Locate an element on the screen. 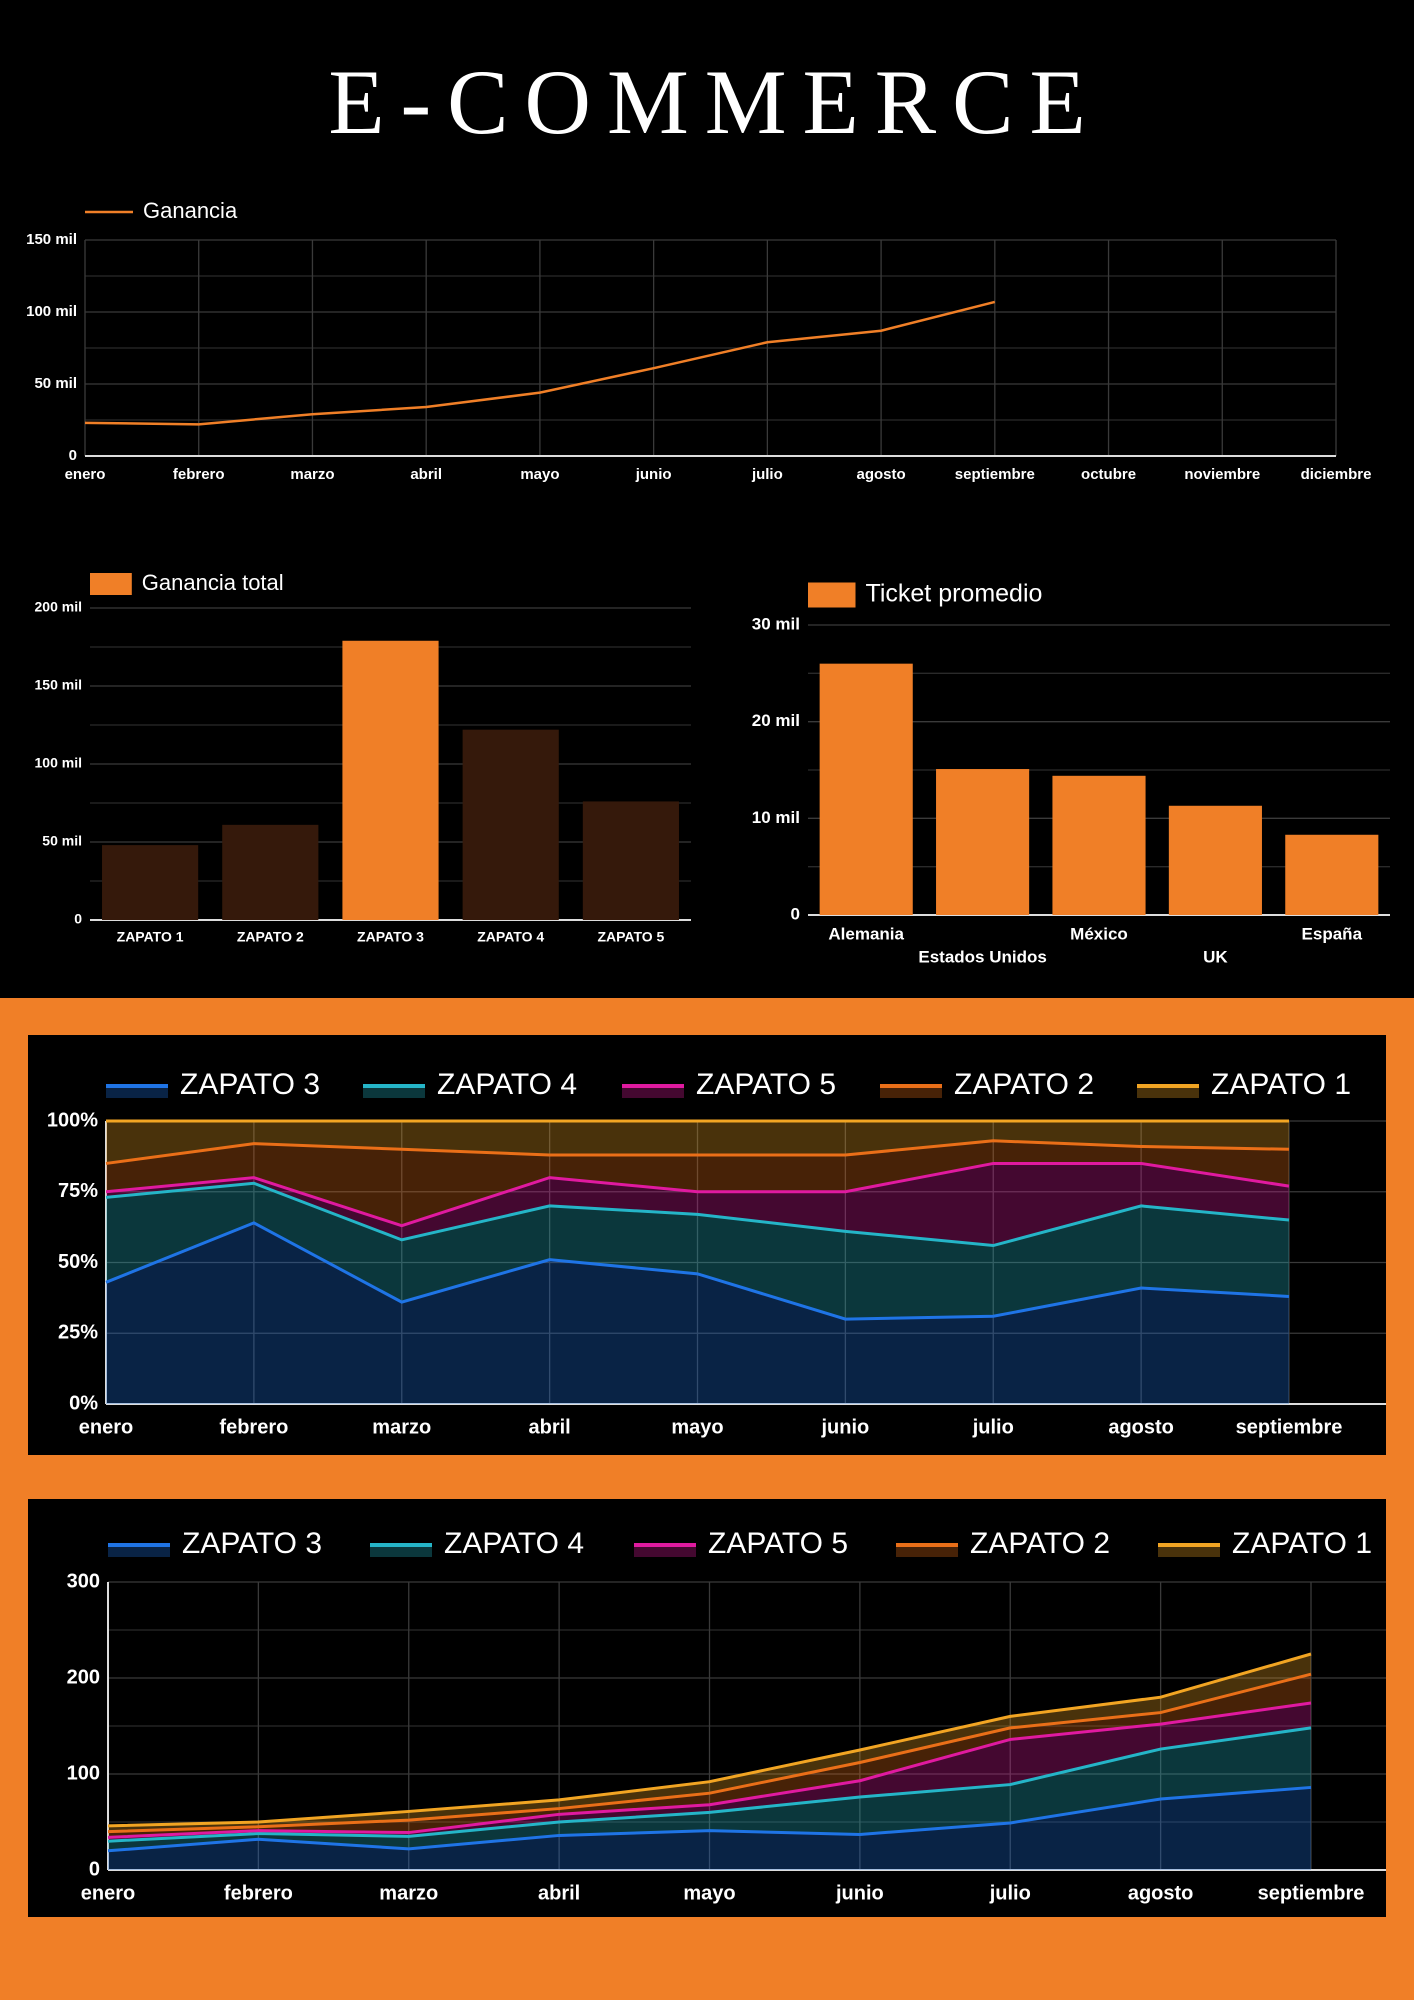 Image resolution: width=1414 pixels, height=2000 pixels. x-tick-label: ZAPATO 5 is located at coordinates (630, 937).